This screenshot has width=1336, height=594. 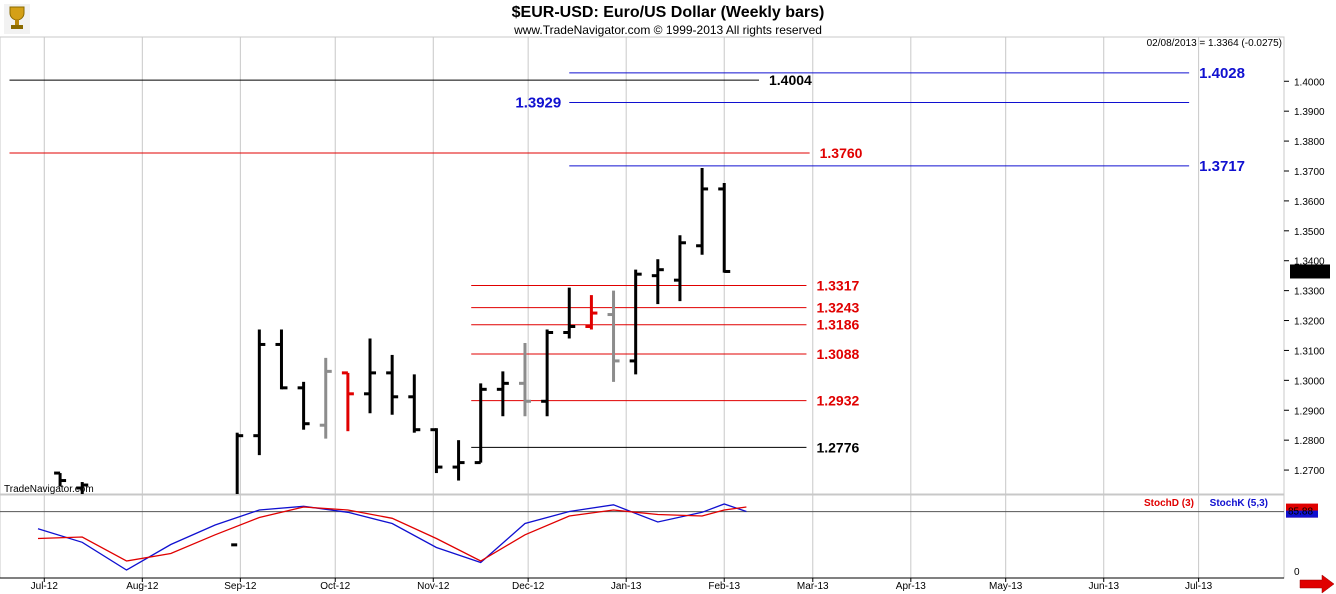 What do you see at coordinates (17, 13) in the screenshot?
I see `trophy-icon` at bounding box center [17, 13].